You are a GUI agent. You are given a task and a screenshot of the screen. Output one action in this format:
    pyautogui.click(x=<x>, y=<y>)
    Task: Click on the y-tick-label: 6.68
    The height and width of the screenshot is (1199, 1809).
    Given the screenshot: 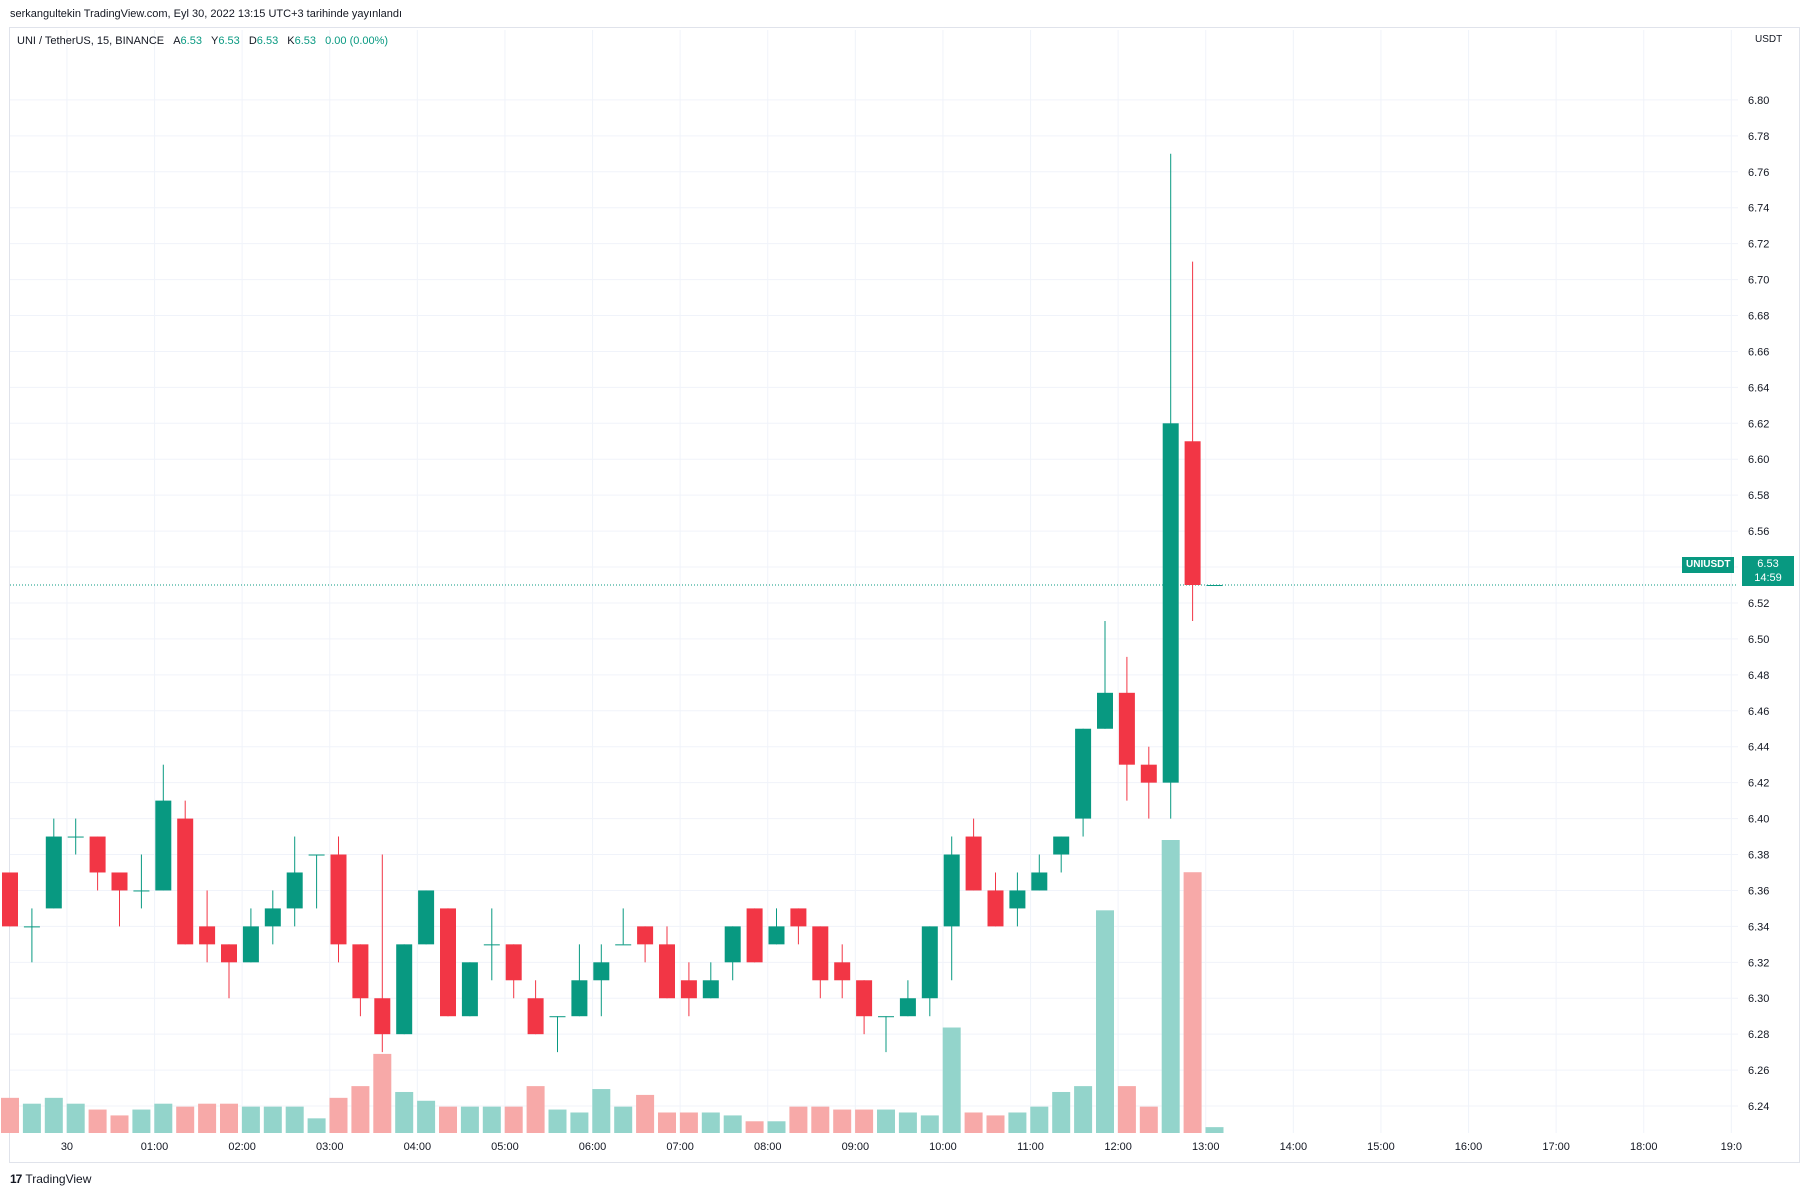 What is the action you would take?
    pyautogui.click(x=1758, y=317)
    